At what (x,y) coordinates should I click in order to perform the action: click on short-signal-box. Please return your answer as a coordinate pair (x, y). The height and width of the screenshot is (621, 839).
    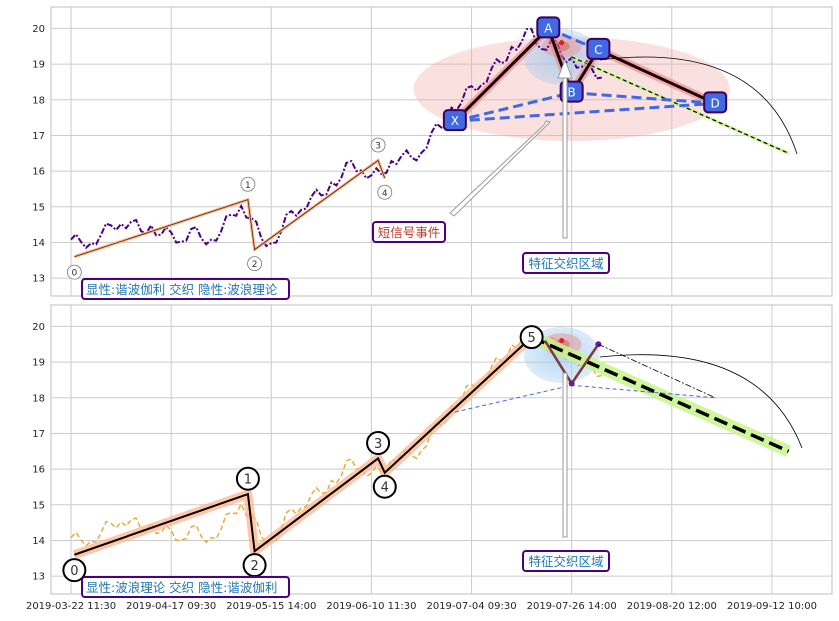
    Looking at the image, I should click on (409, 232).